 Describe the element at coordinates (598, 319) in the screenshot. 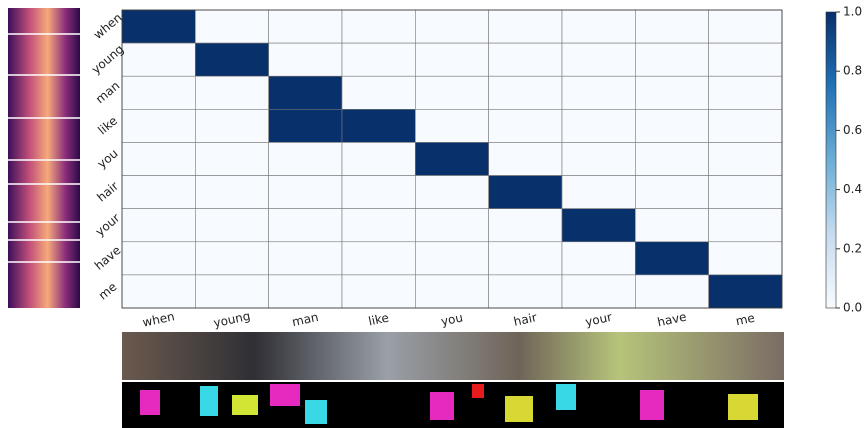

I see `x-tick-label: your` at that location.